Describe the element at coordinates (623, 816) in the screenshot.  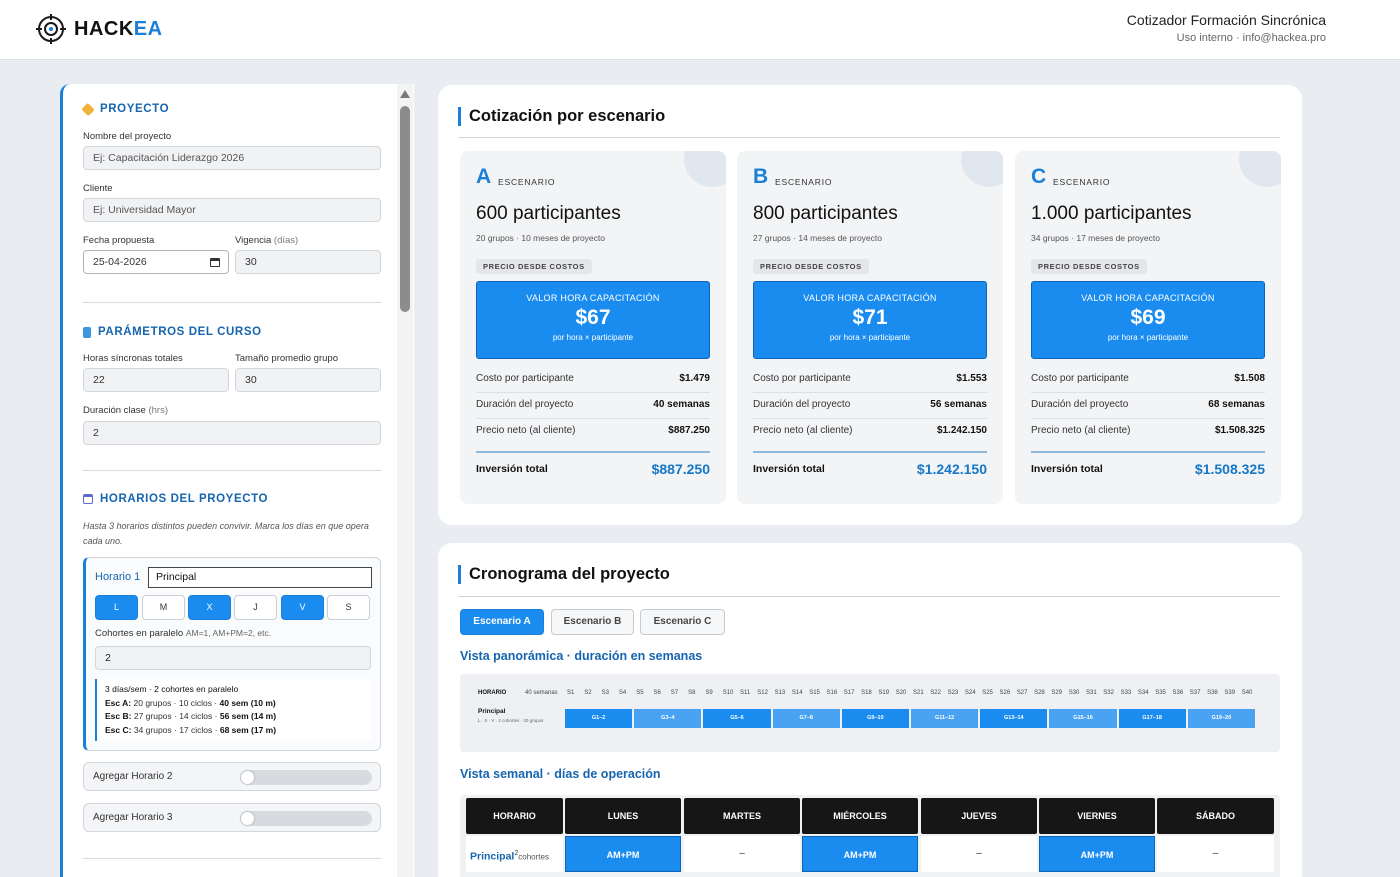
I see `week-header: LUNES` at that location.